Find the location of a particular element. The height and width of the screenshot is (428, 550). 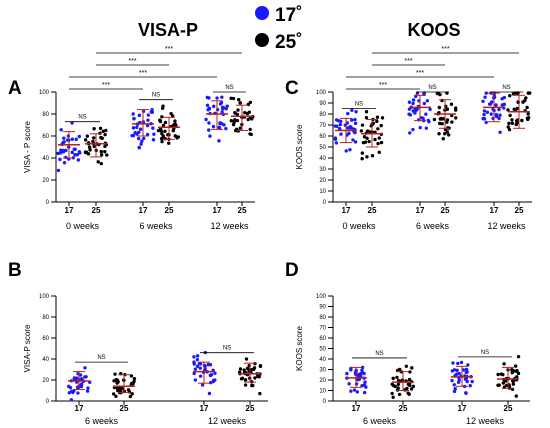

panel-letter-d: D is located at coordinates (292, 270).